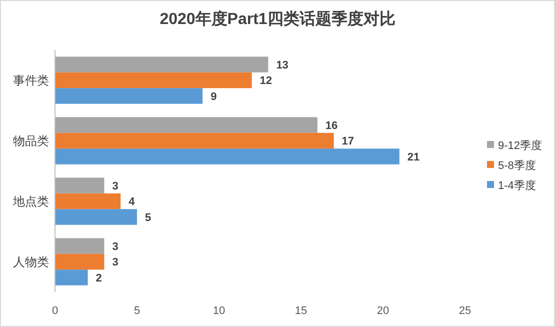 The height and width of the screenshot is (327, 555). What do you see at coordinates (301, 311) in the screenshot?
I see `x-tick-label: 15` at bounding box center [301, 311].